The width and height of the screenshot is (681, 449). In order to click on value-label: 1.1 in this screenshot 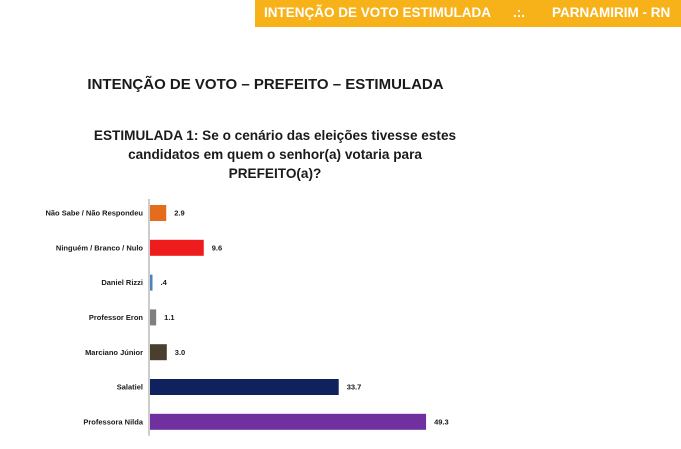, I will do `click(169, 317)`.